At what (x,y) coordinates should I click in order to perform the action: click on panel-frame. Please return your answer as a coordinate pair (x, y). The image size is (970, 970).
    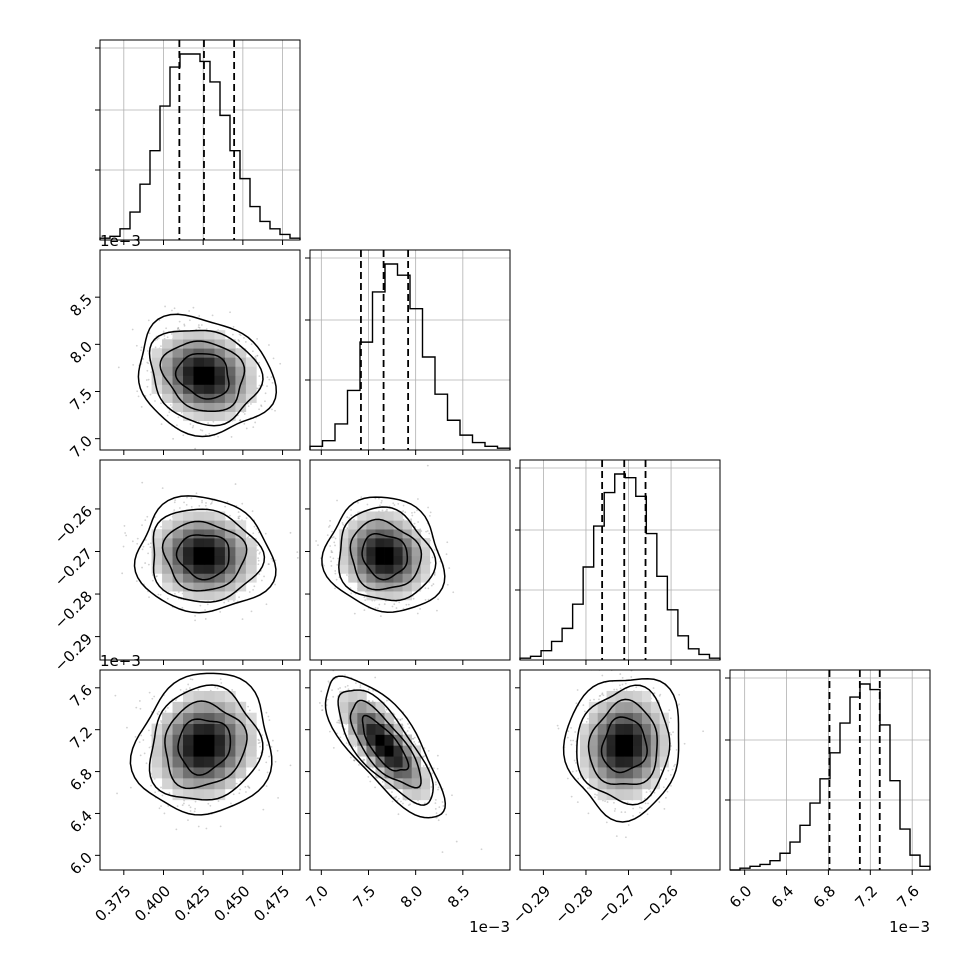
    Looking at the image, I should click on (410, 560).